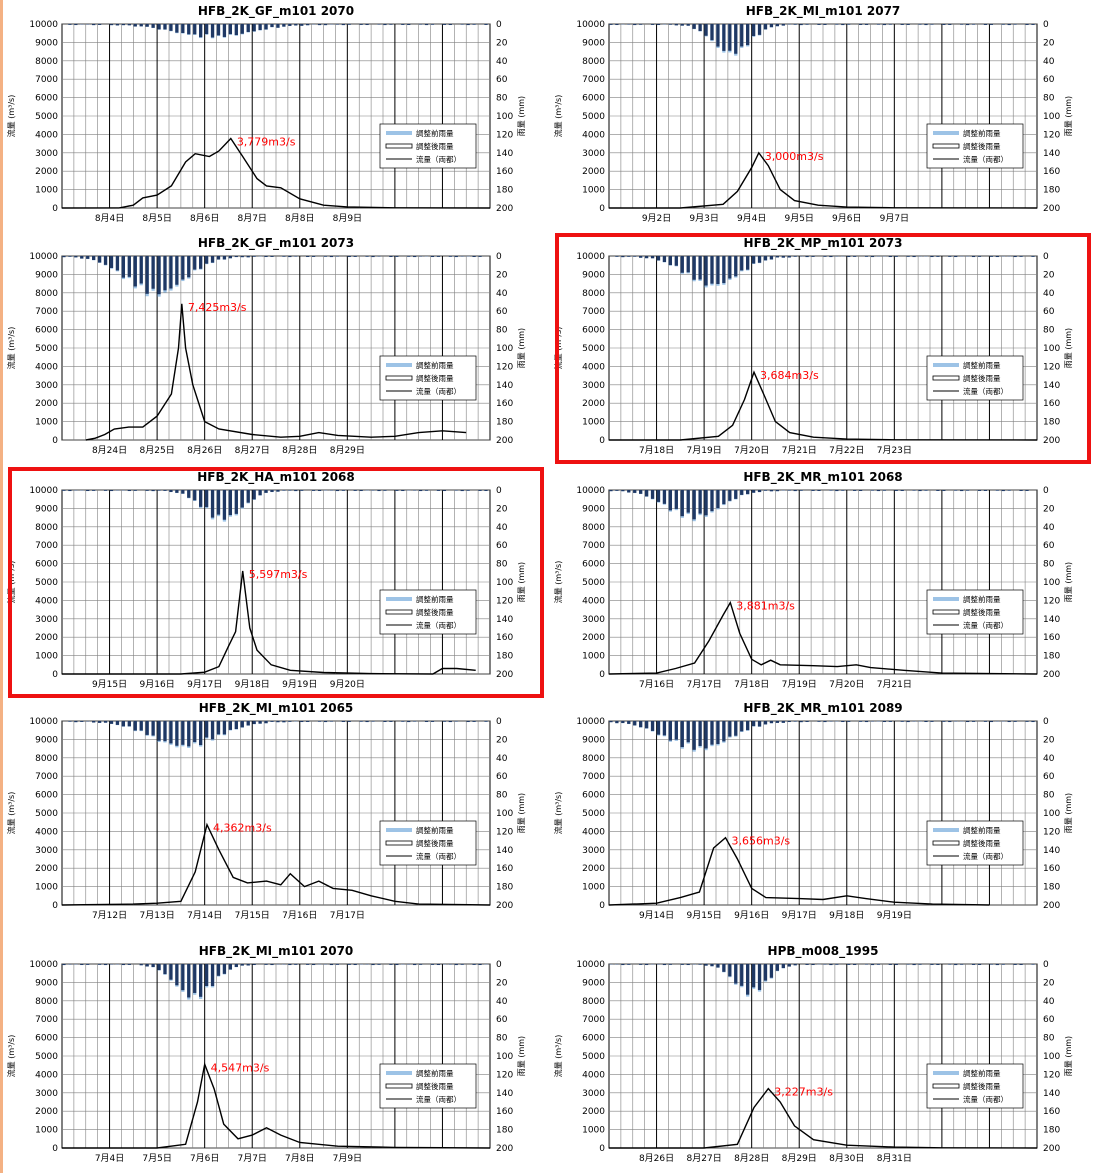 The image size is (1095, 1173). Describe the element at coordinates (894, 684) in the screenshot. I see `x-tick-label: 7月21日` at that location.